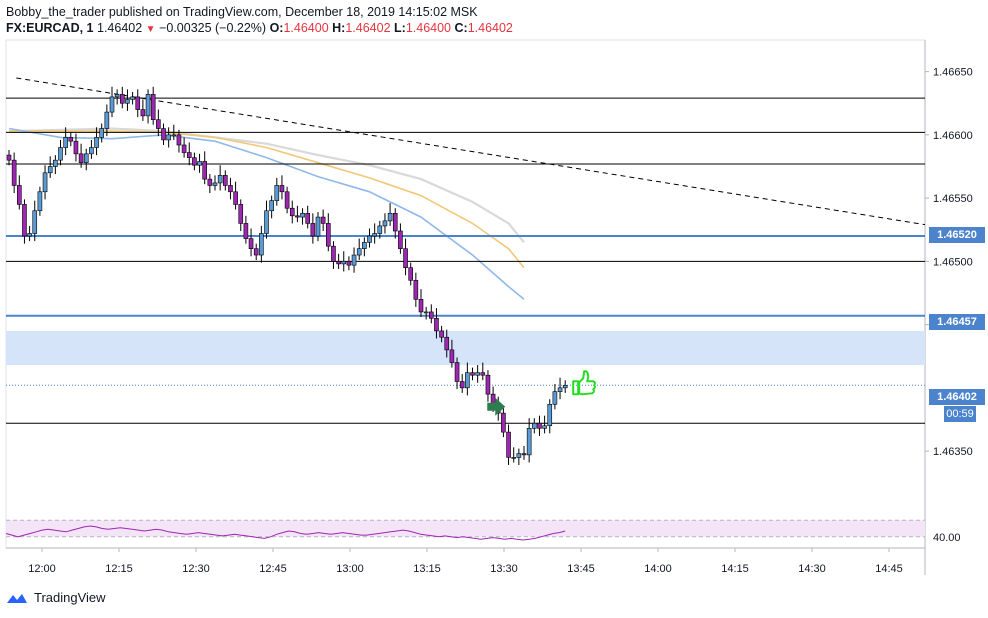 Image resolution: width=988 pixels, height=618 pixels. Describe the element at coordinates (50, 28) in the screenshot. I see `symbol-label: FX:EURCAD, 1` at that location.